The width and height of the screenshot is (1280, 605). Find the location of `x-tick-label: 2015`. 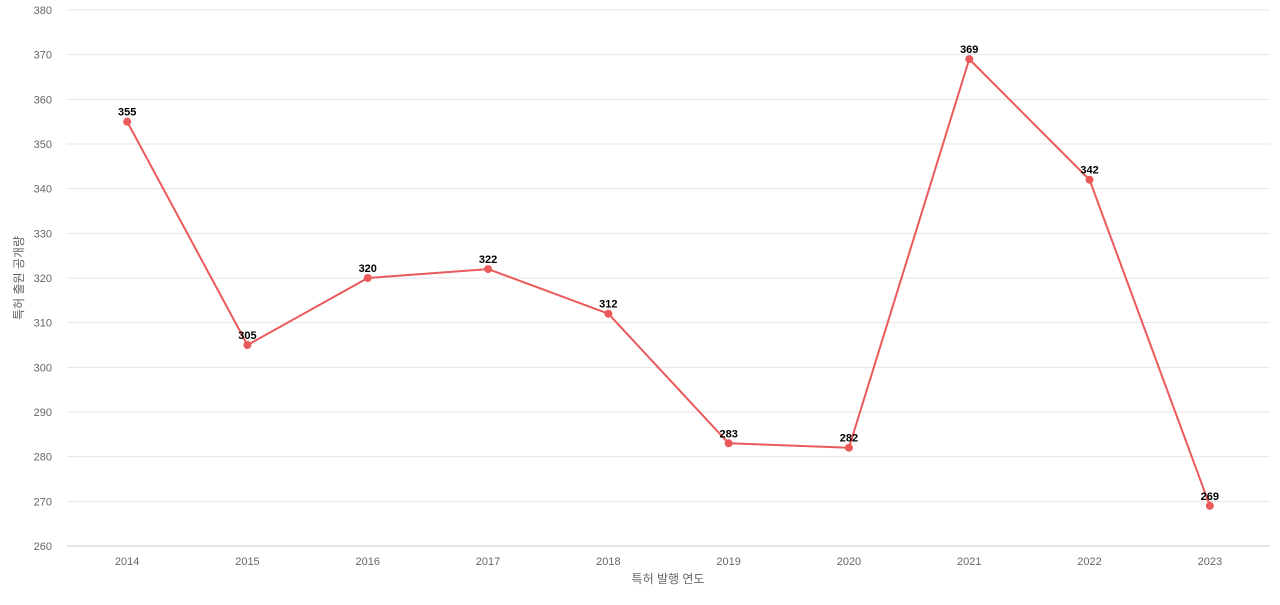

x-tick-label: 2015 is located at coordinates (247, 562).